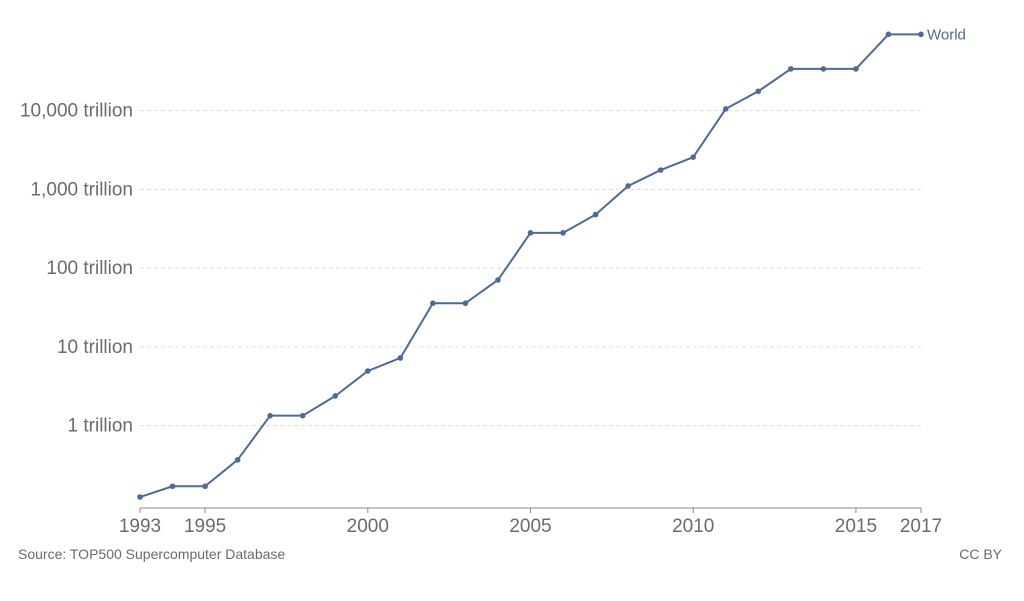 This screenshot has width=1024, height=601. What do you see at coordinates (82, 189) in the screenshot?
I see `y-tick-label: 1,000 trillion` at bounding box center [82, 189].